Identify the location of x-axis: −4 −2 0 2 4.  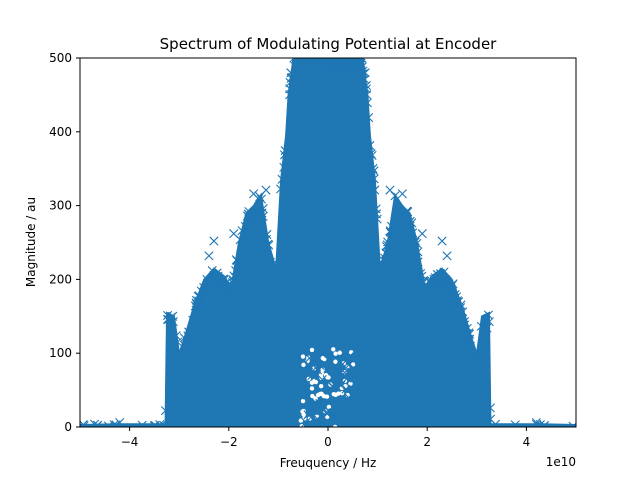
(325, 438).